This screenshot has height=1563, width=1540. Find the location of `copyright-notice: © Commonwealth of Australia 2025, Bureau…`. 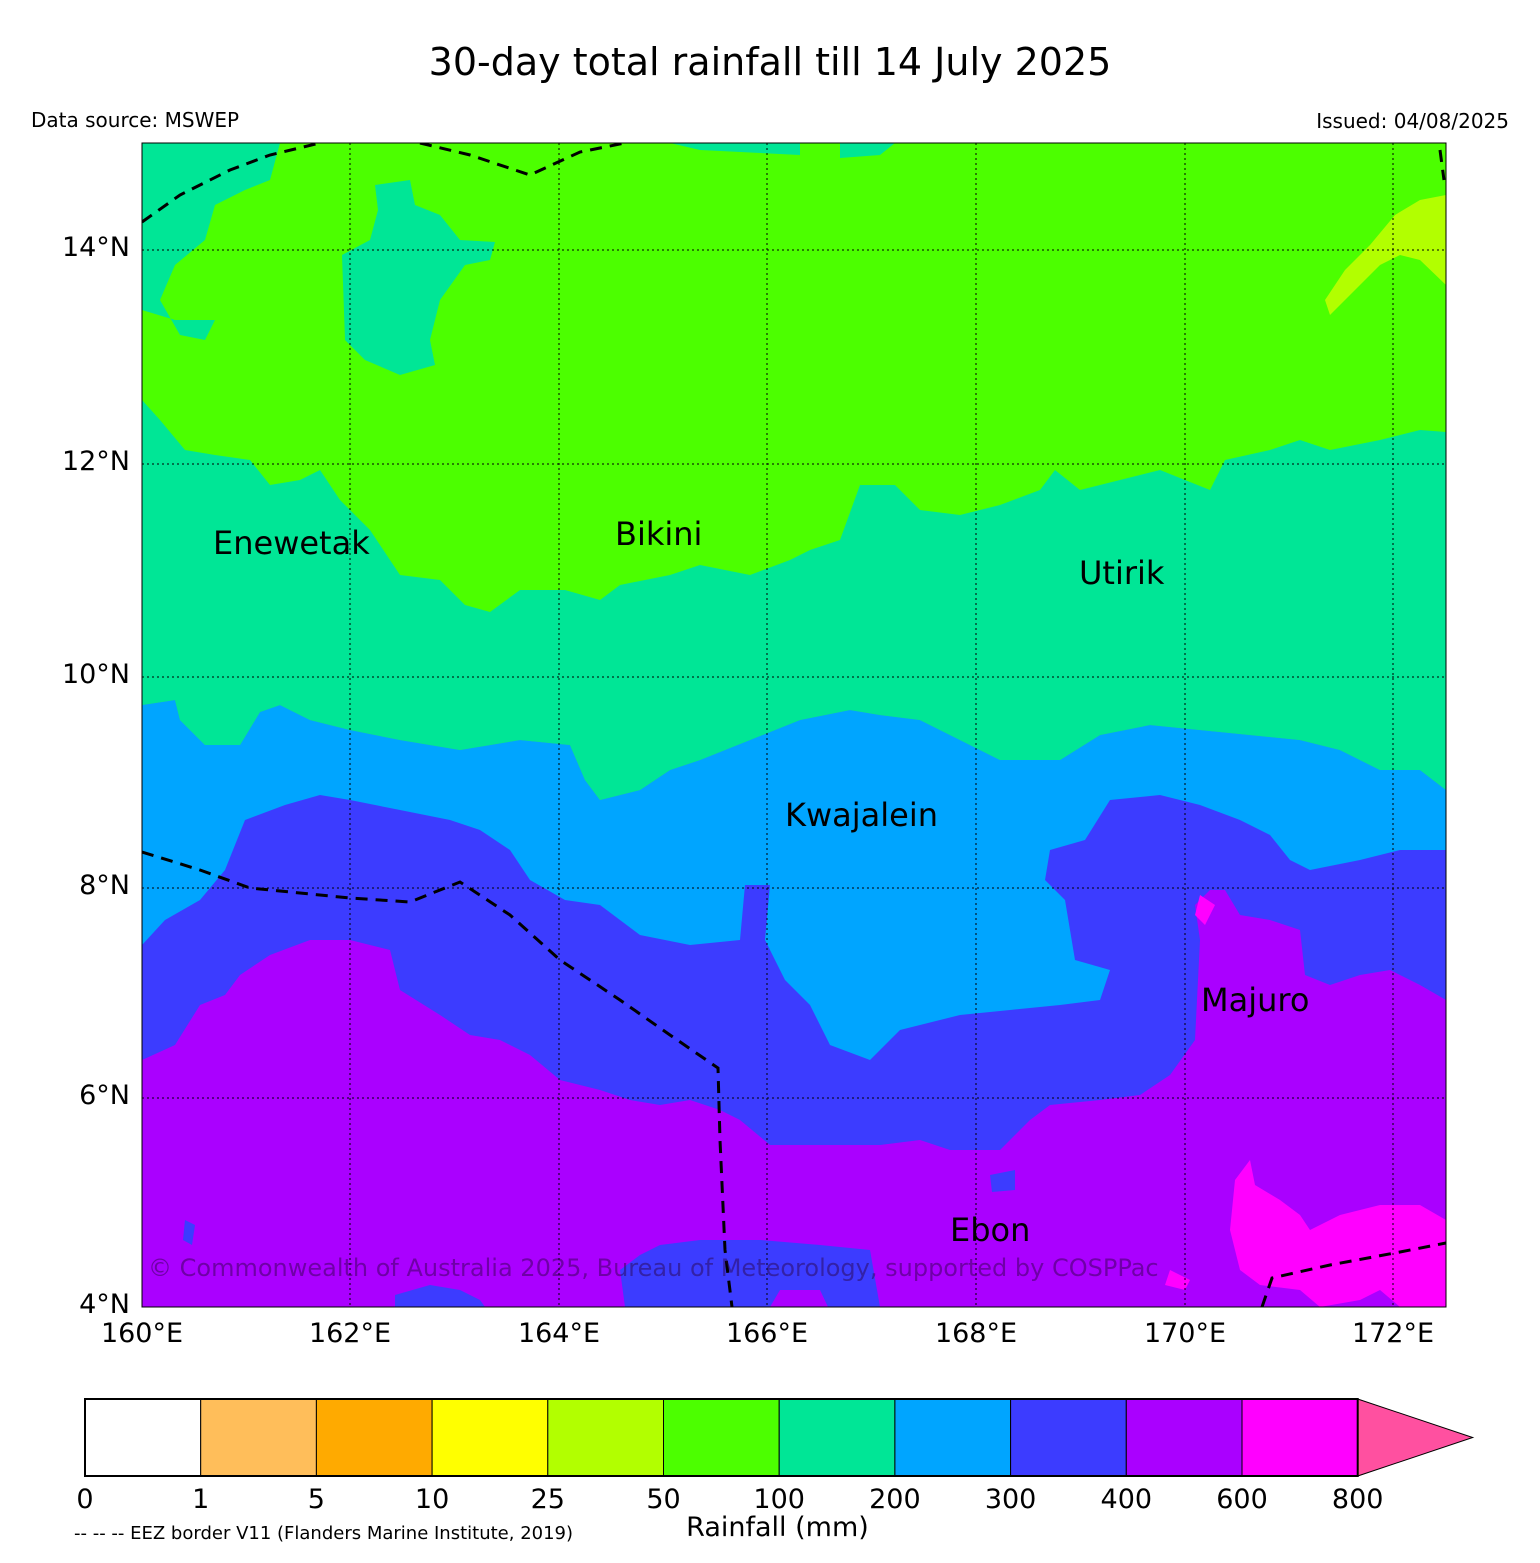

copyright-notice: © Commonwealth of Australia 2025, Bureau… is located at coordinates (653, 1268).